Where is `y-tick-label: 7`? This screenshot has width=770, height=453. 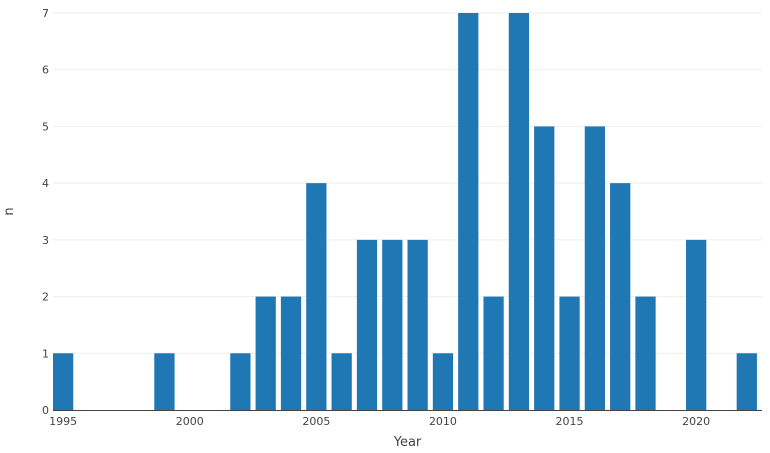 y-tick-label: 7 is located at coordinates (45, 13).